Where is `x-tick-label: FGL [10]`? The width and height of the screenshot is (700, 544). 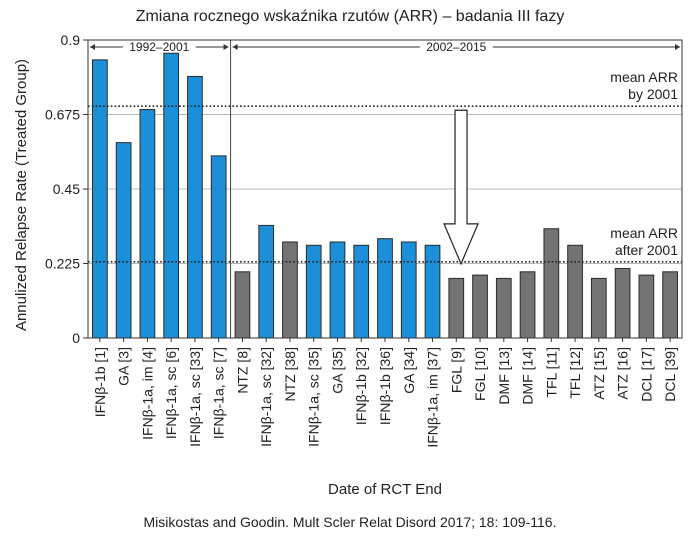 x-tick-label: FGL [10] is located at coordinates (480, 374).